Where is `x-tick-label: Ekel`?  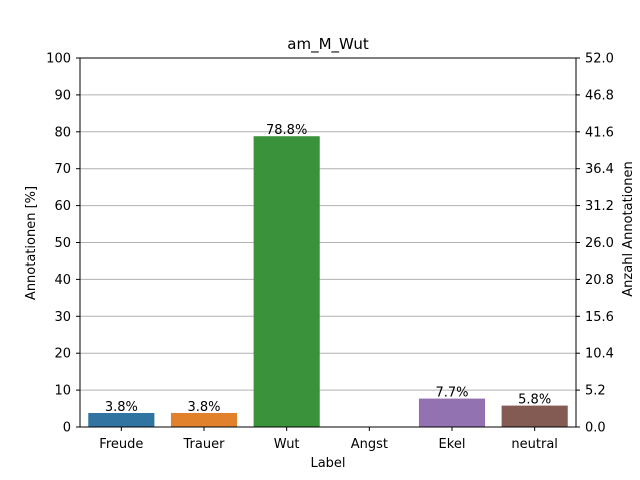 x-tick-label: Ekel is located at coordinates (452, 444).